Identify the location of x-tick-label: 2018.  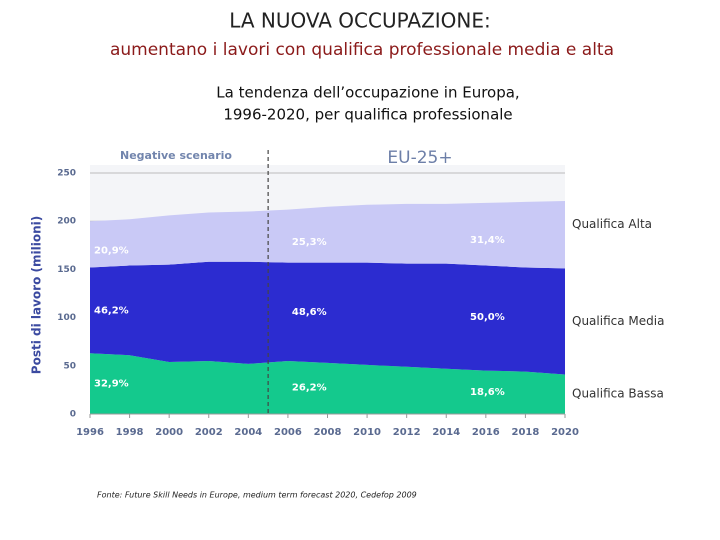
(525, 432).